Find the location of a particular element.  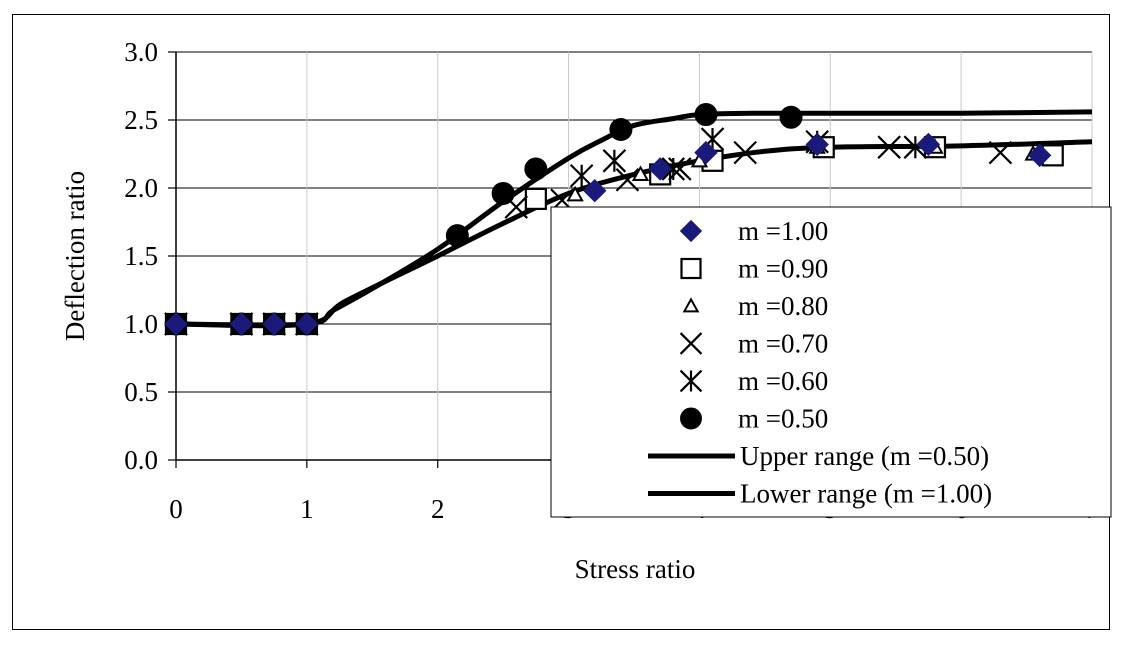

x-tick-label: 0 is located at coordinates (176, 509).